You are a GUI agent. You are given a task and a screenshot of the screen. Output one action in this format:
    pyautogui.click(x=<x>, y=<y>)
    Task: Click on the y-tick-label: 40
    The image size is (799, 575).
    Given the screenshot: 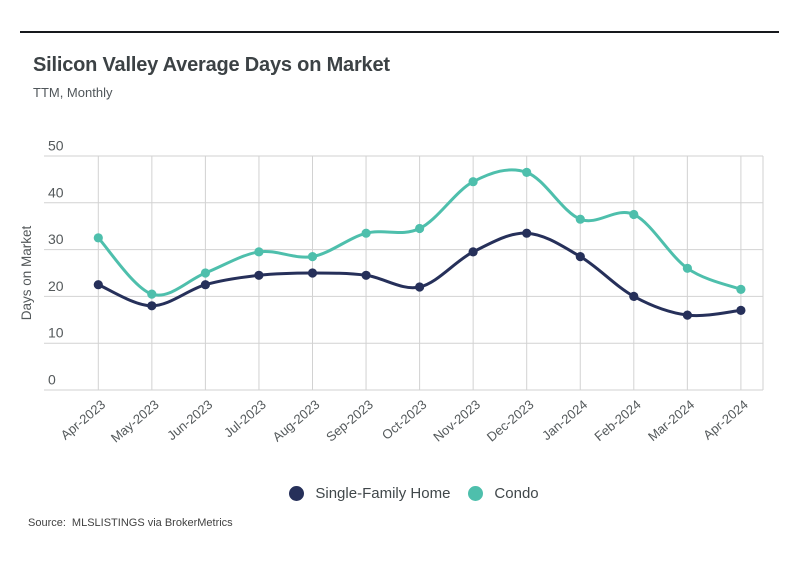 What is the action you would take?
    pyautogui.click(x=56, y=192)
    